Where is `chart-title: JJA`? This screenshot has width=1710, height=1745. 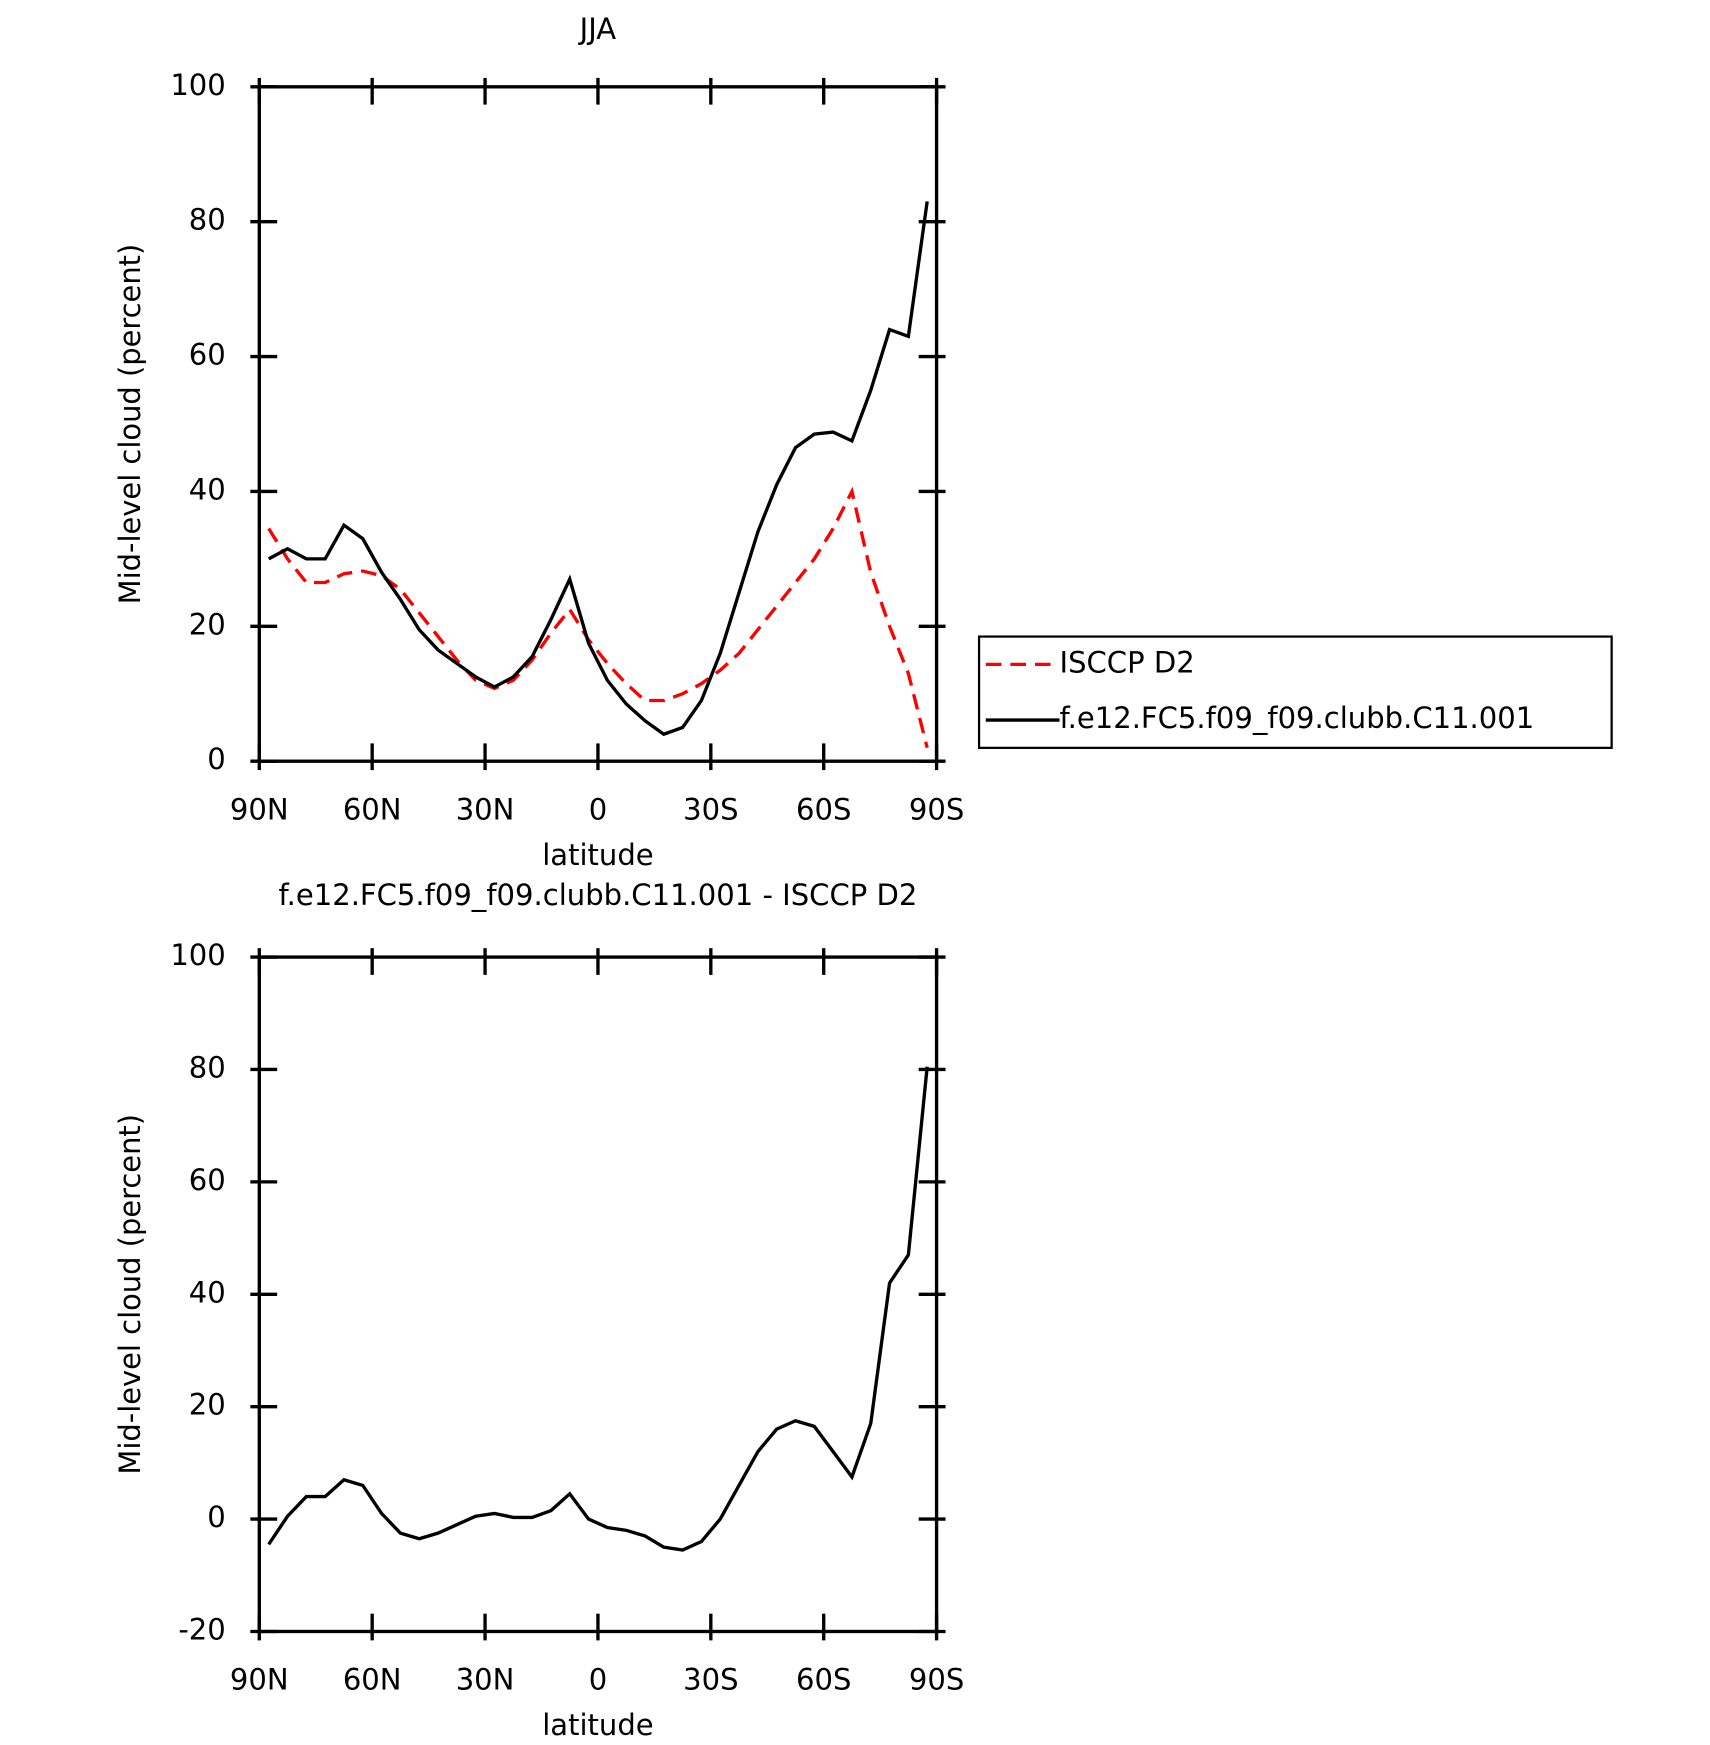 chart-title: JJA is located at coordinates (597, 29).